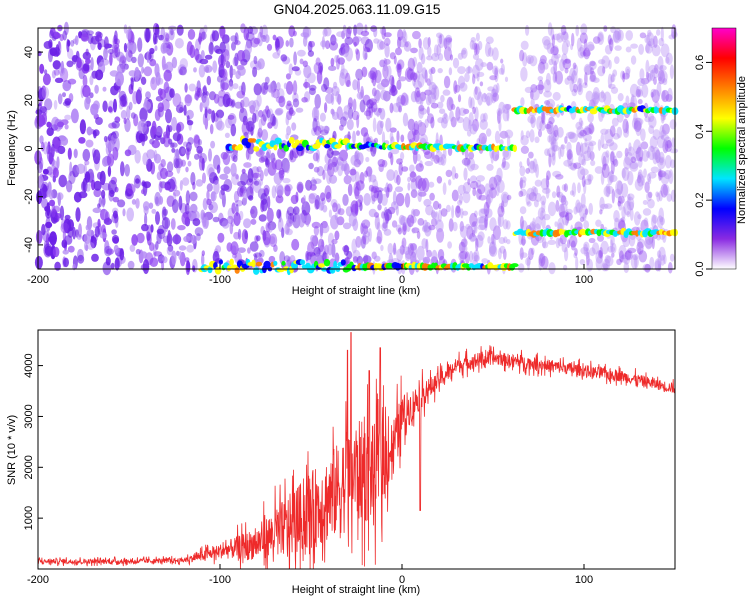 Image resolution: width=750 pixels, height=600 pixels. What do you see at coordinates (12, 450) in the screenshot?
I see `snr-y-label: SNR (10 * v/v)` at bounding box center [12, 450].